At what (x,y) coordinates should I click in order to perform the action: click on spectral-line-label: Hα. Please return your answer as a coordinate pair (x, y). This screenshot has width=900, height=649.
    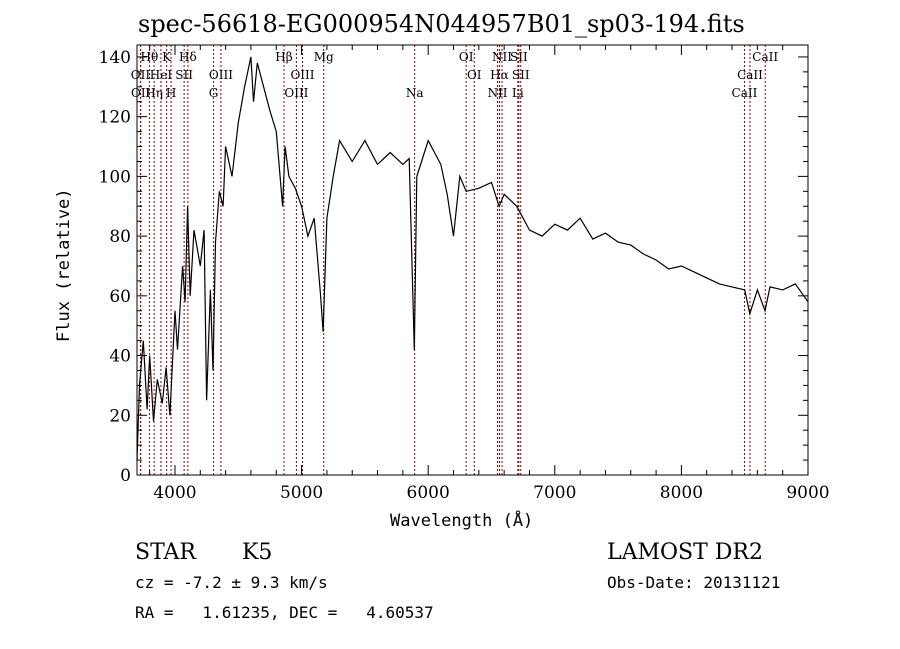
    Looking at the image, I should click on (499, 75).